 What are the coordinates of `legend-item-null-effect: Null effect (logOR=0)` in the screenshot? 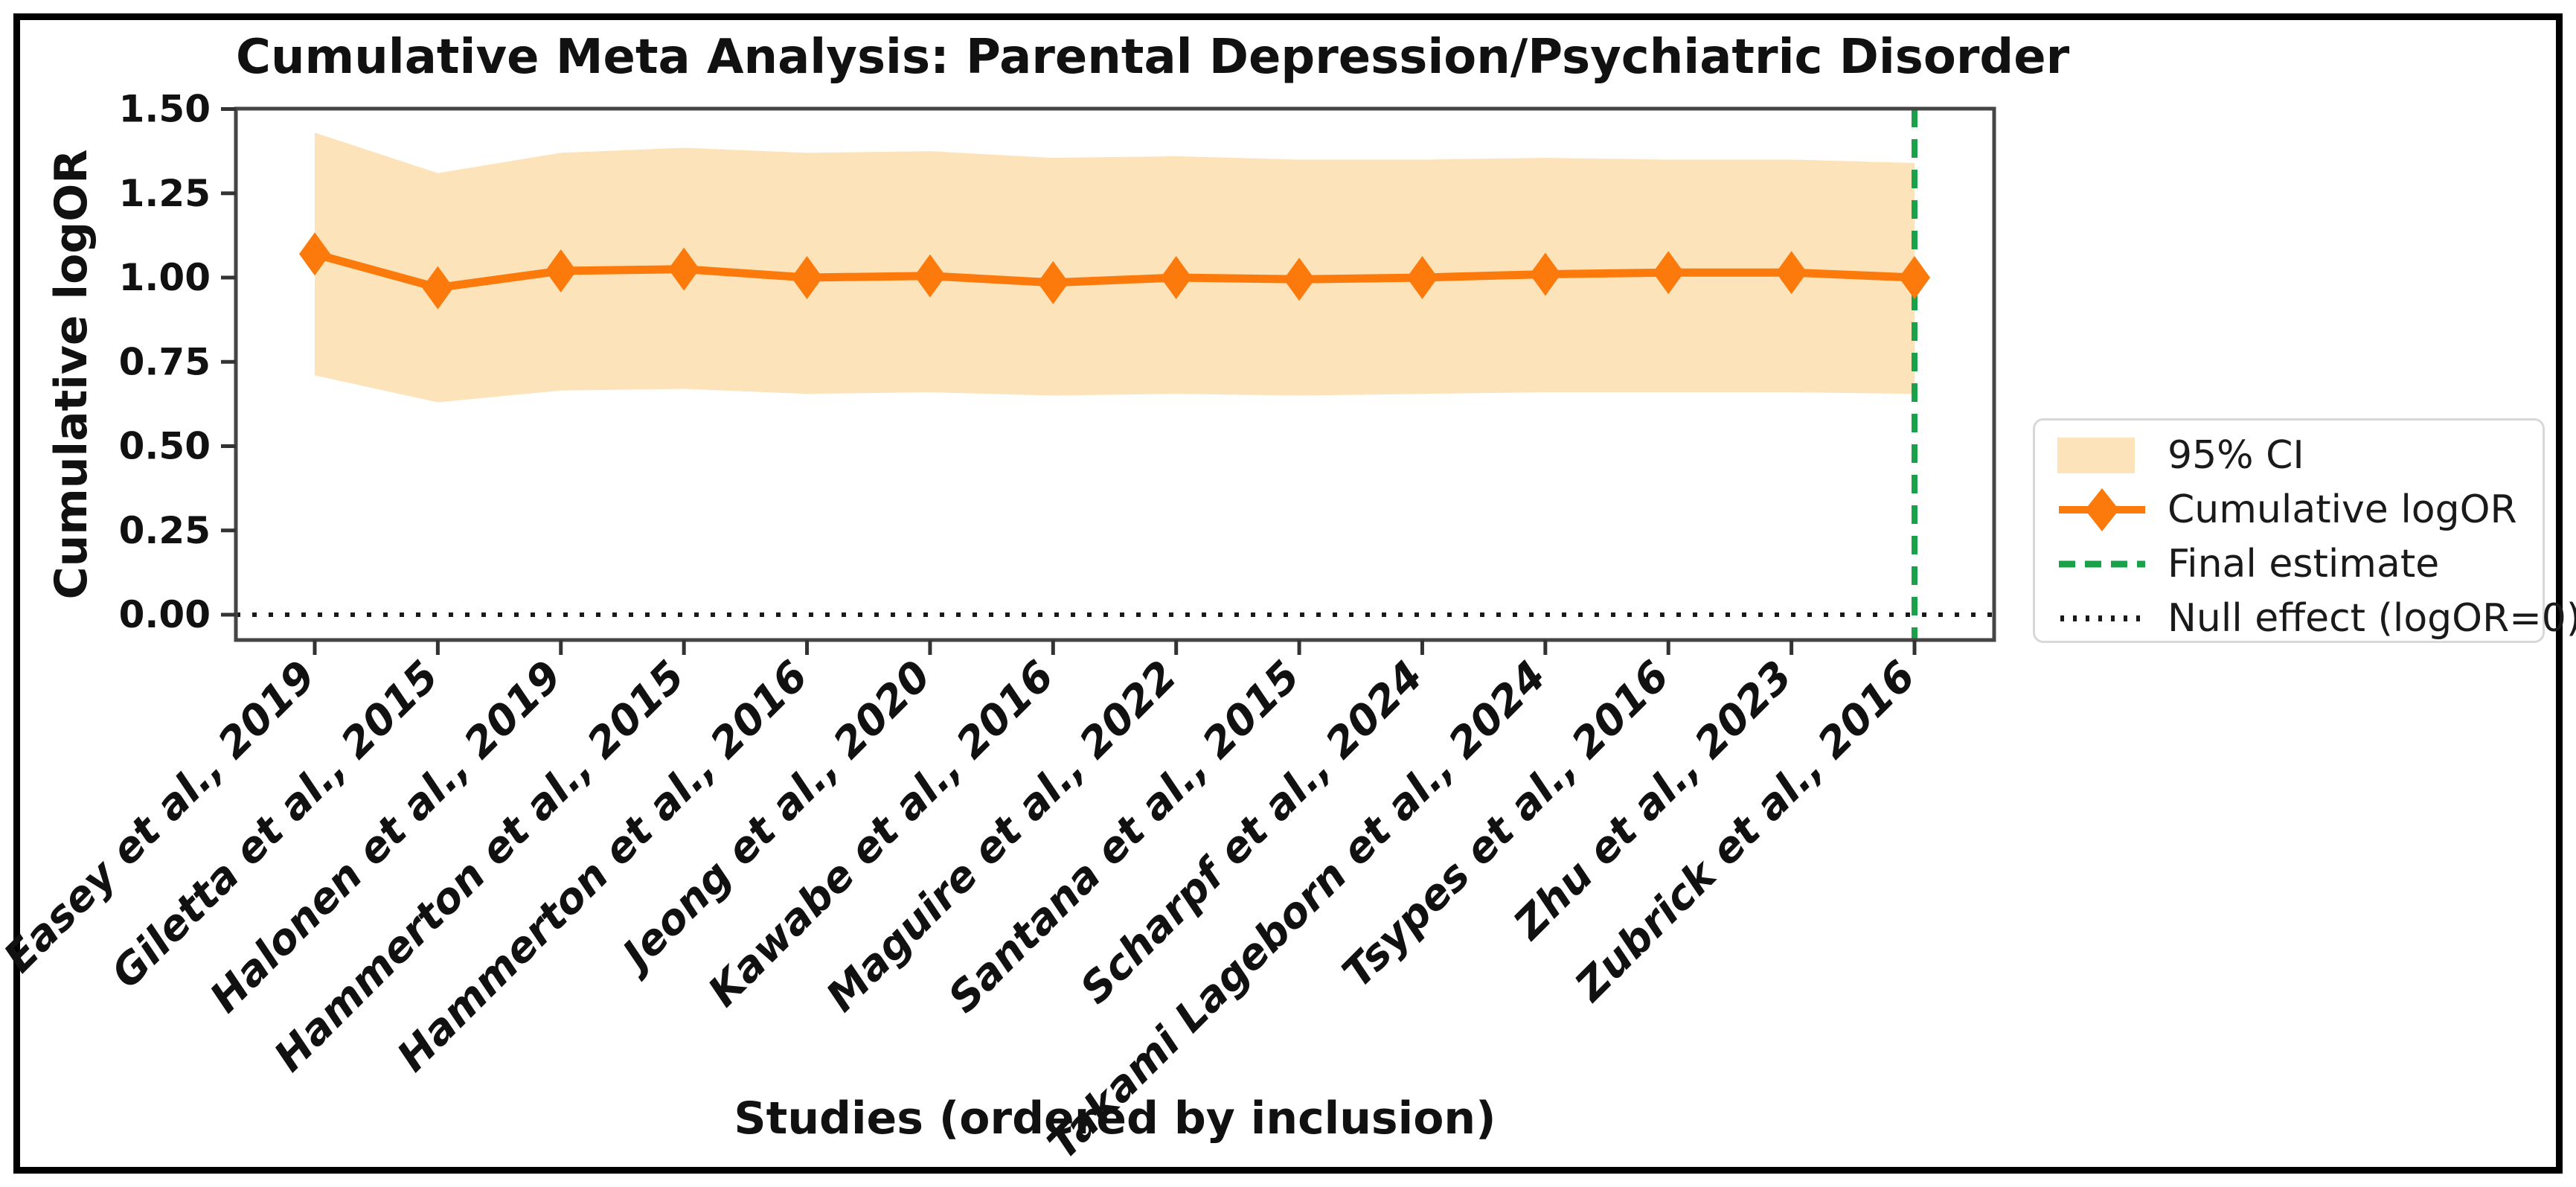 It's located at (2316, 618).